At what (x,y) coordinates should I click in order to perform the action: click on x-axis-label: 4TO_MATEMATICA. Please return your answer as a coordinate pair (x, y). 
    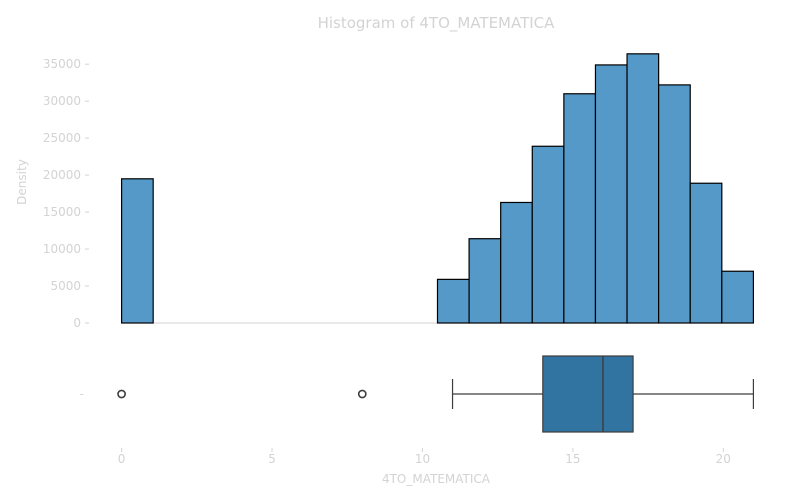
    Looking at the image, I should click on (436, 479).